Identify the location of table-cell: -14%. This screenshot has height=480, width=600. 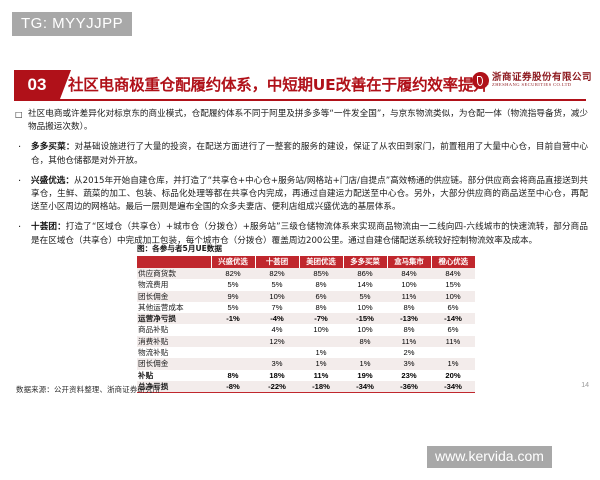
(453, 319).